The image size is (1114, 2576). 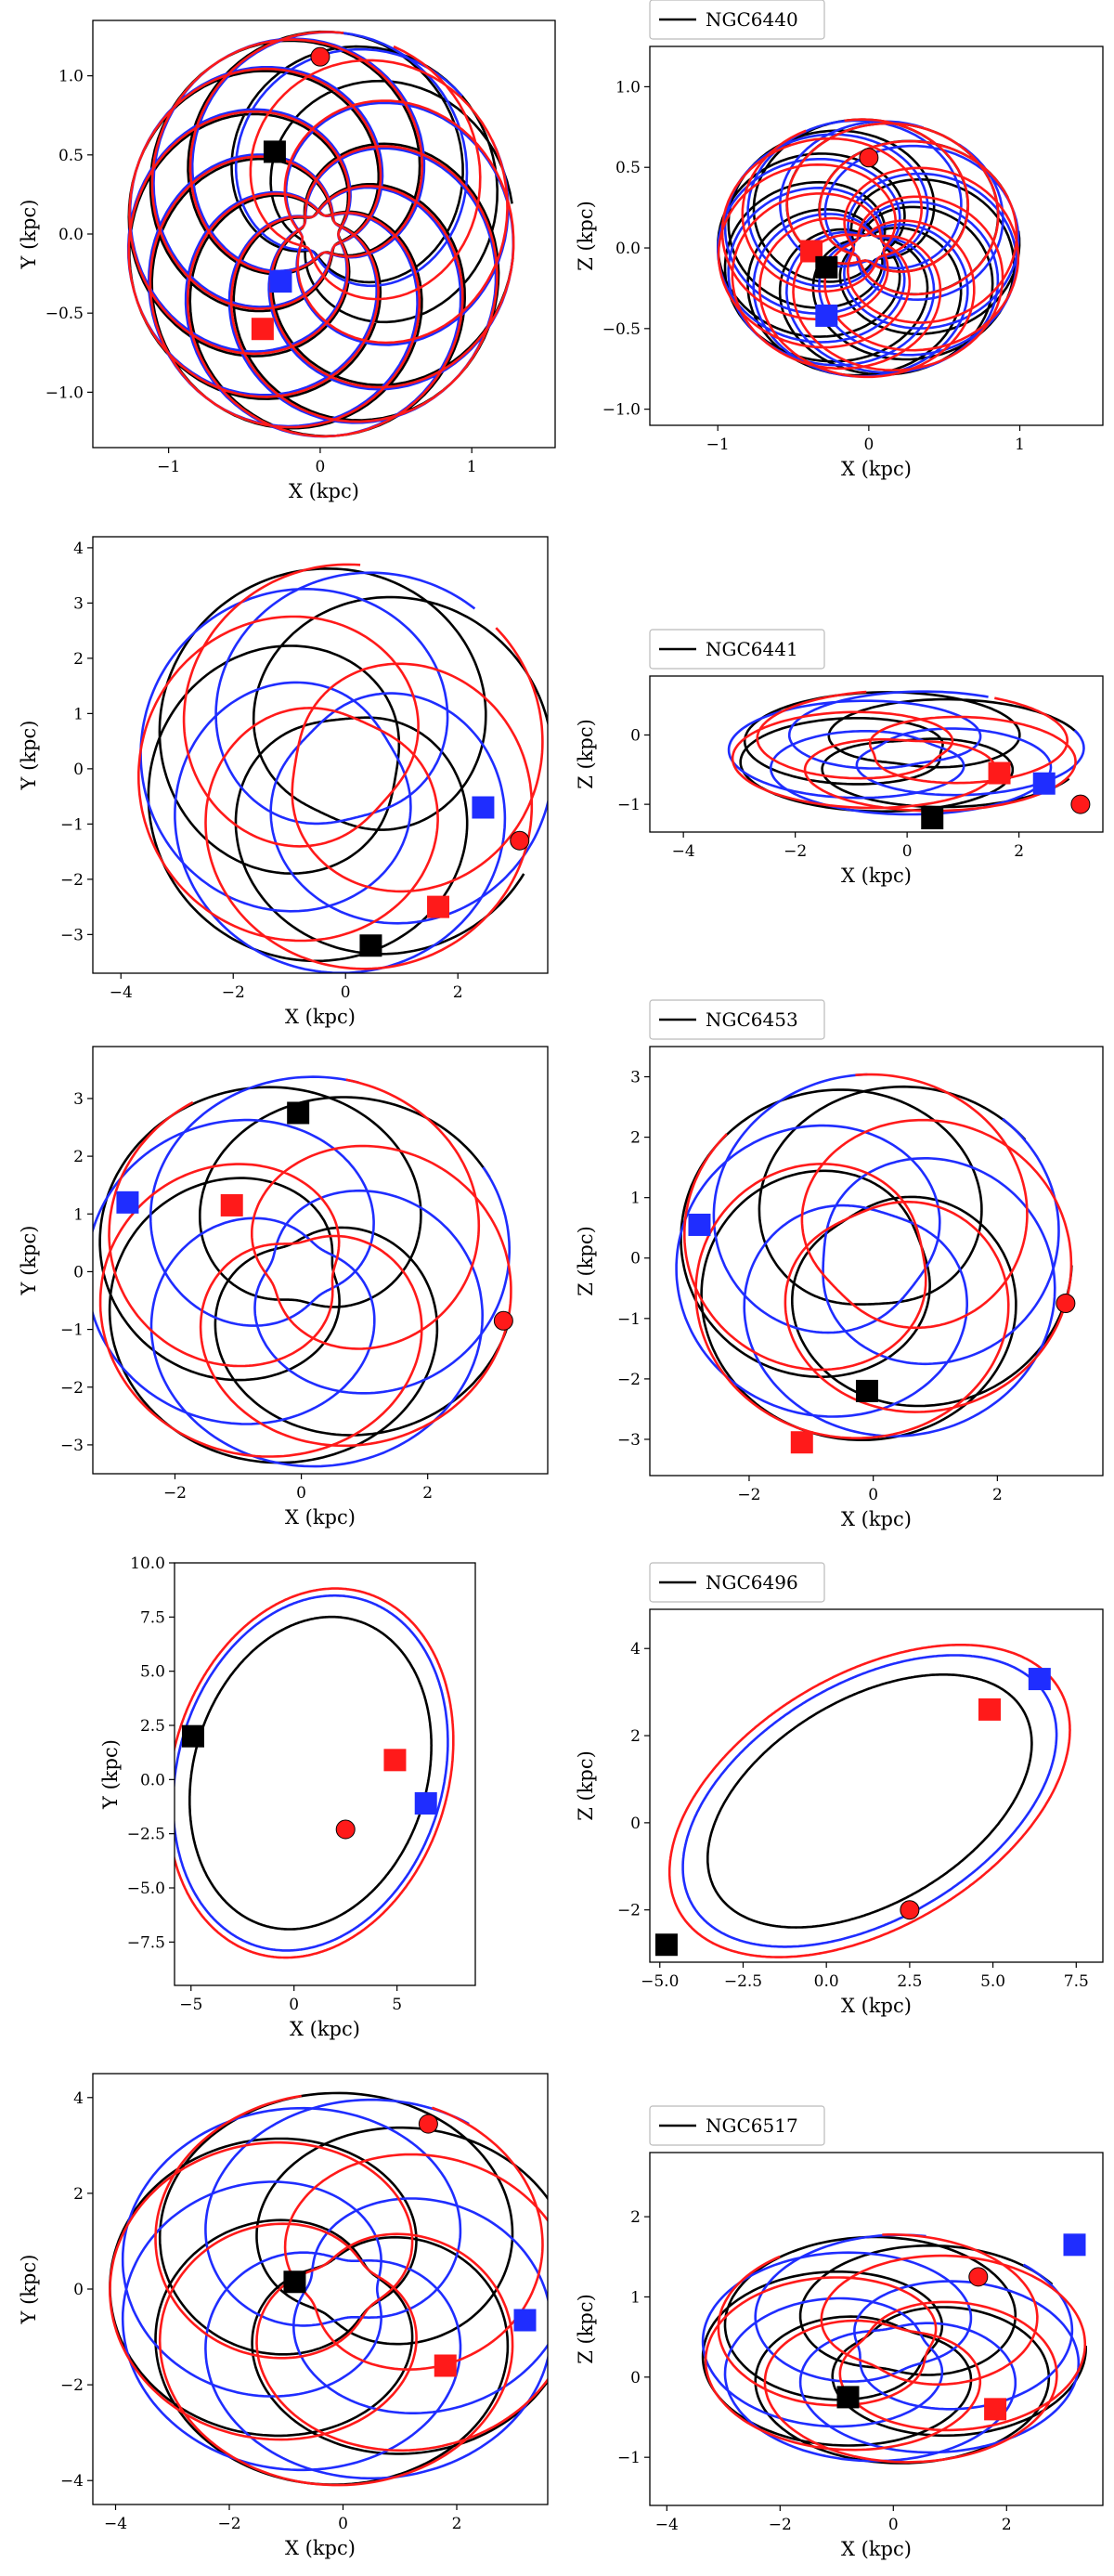 I want to click on legend: NGC6441, so click(x=737, y=649).